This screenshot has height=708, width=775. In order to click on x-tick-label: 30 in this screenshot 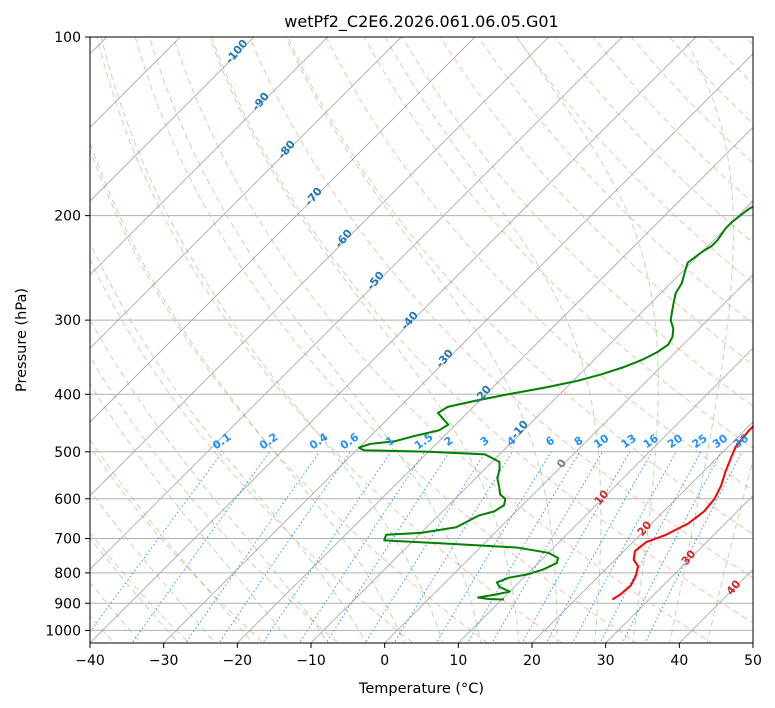, I will do `click(606, 661)`.